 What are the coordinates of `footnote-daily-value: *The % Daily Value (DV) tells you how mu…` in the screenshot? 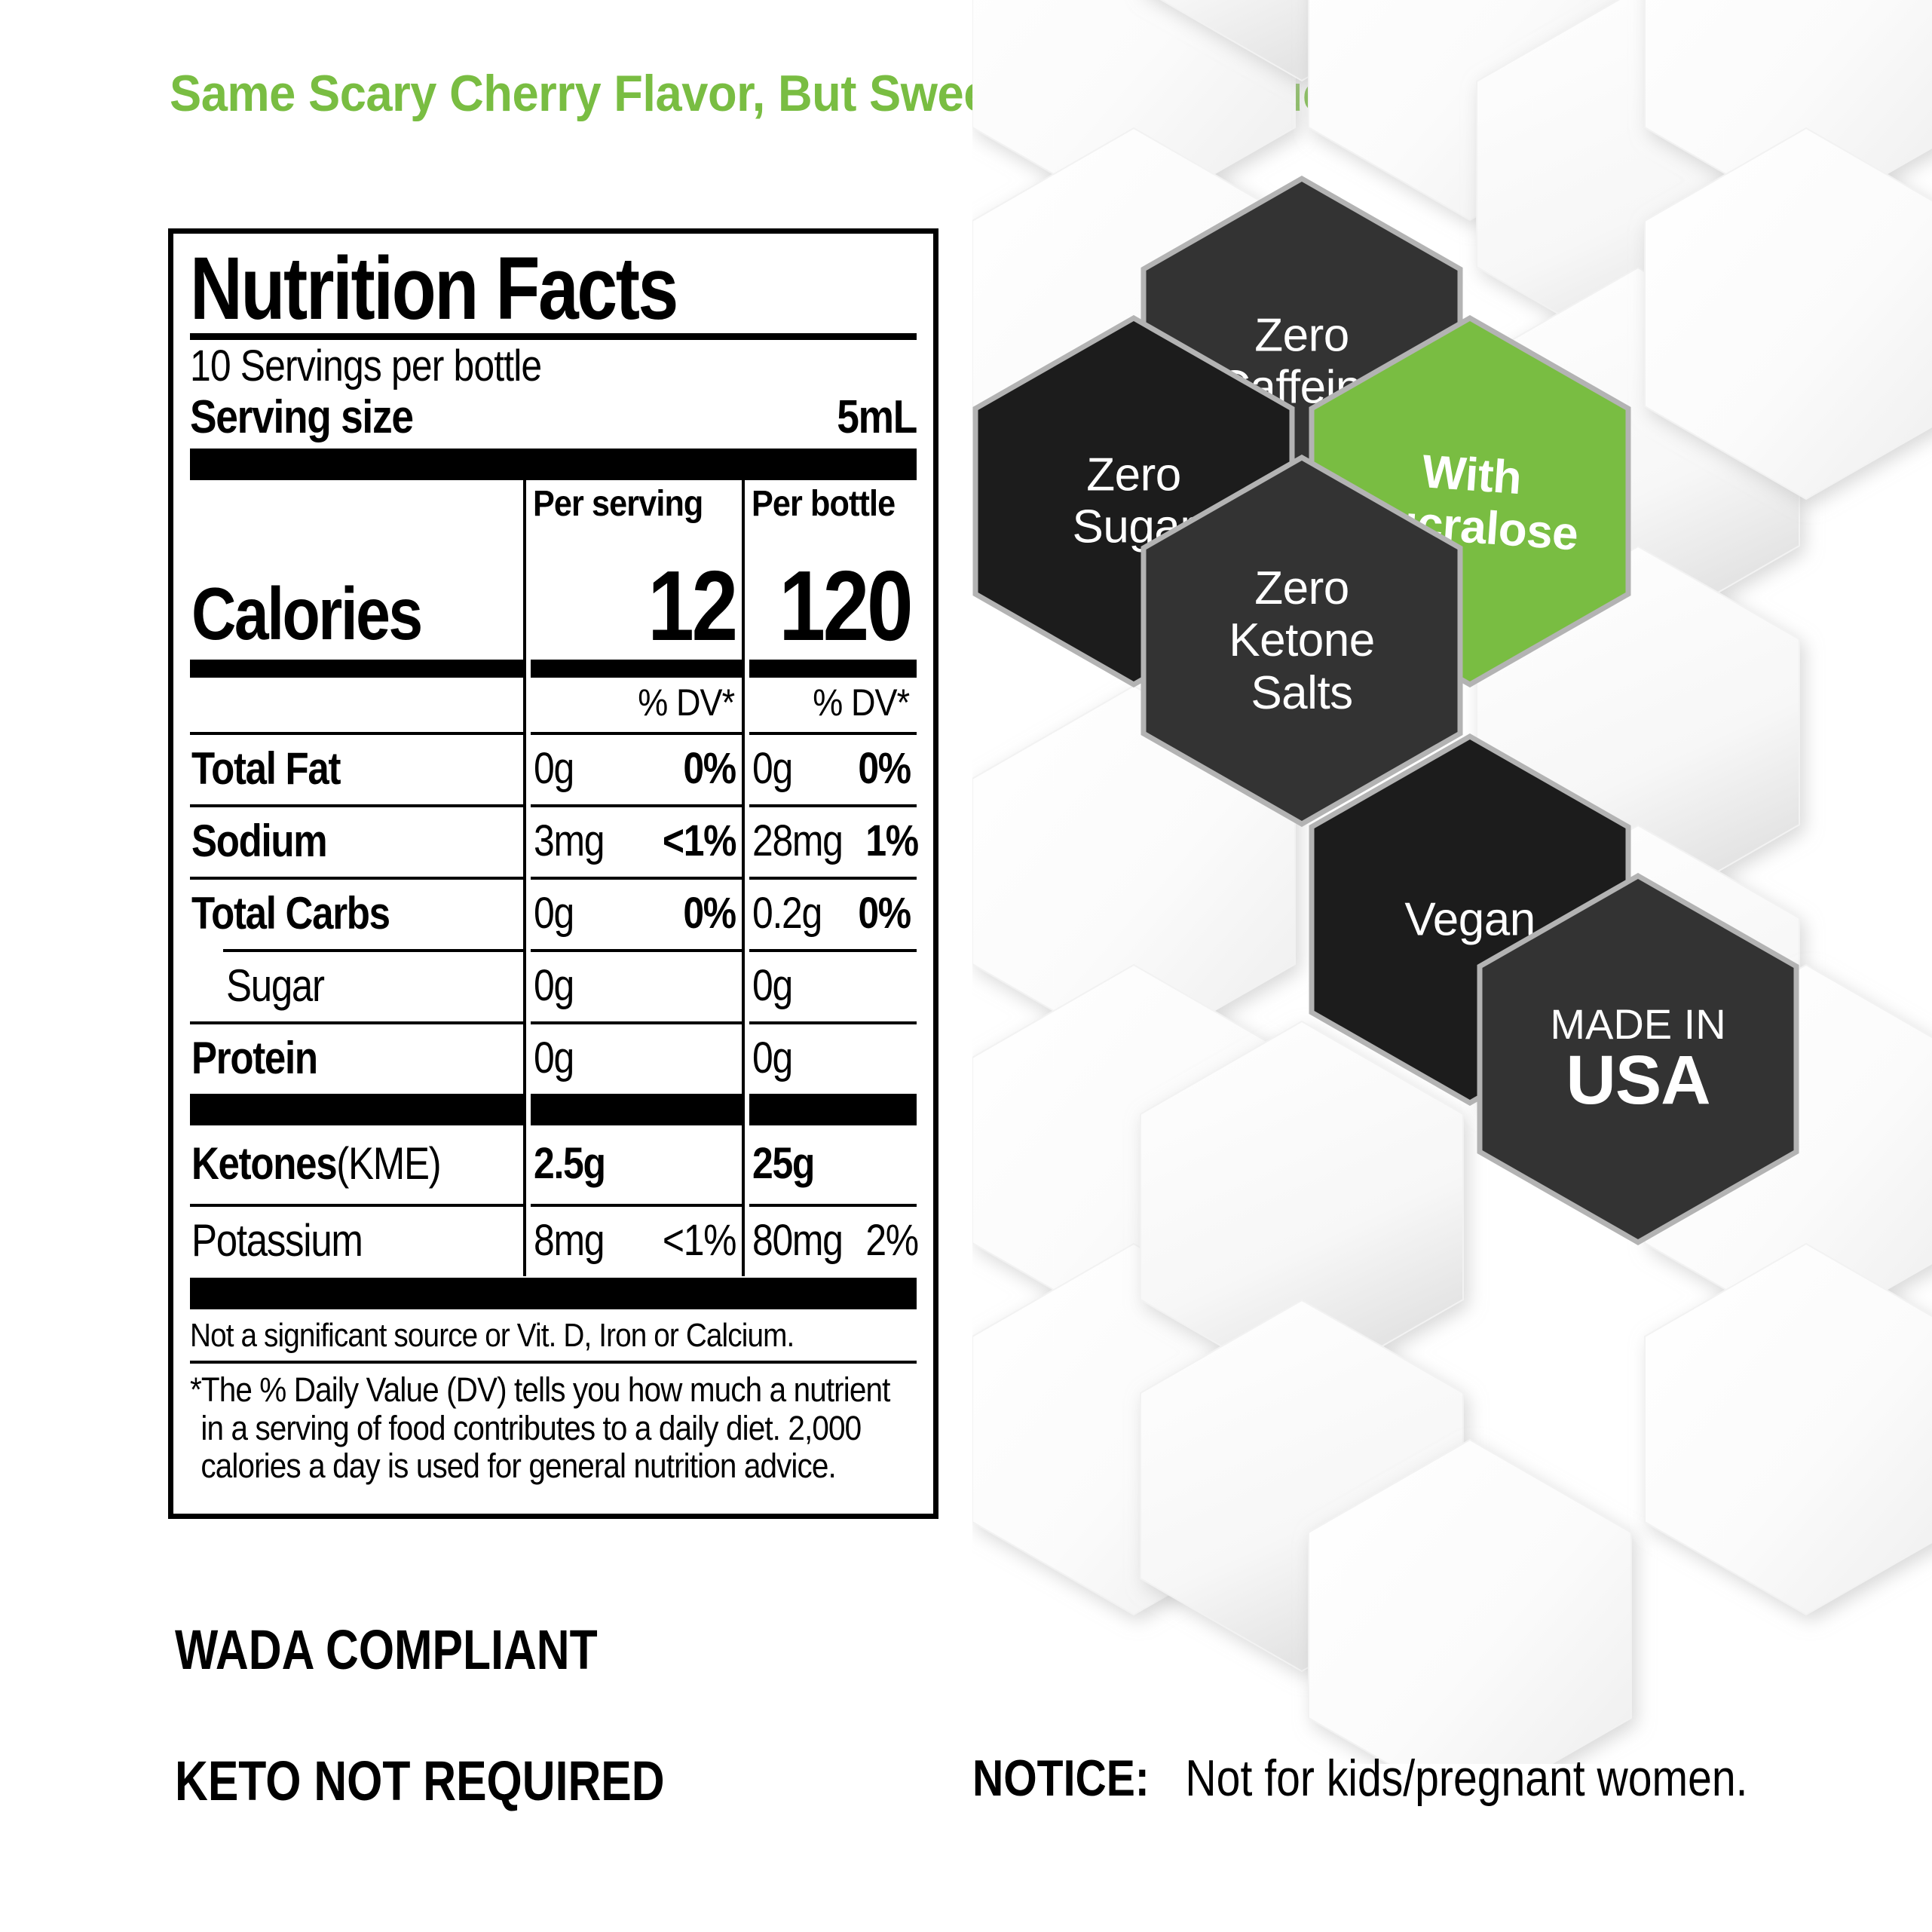 It's located at (540, 1425).